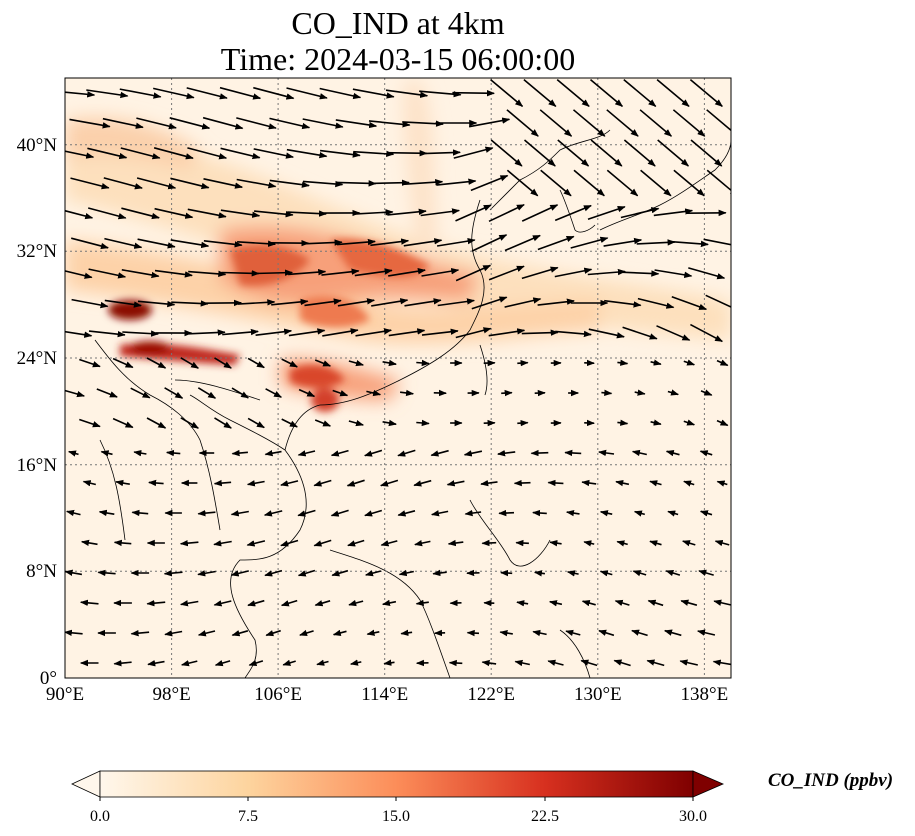 The image size is (915, 836). What do you see at coordinates (65, 694) in the screenshot?
I see `lon-tick-label: 90°E` at bounding box center [65, 694].